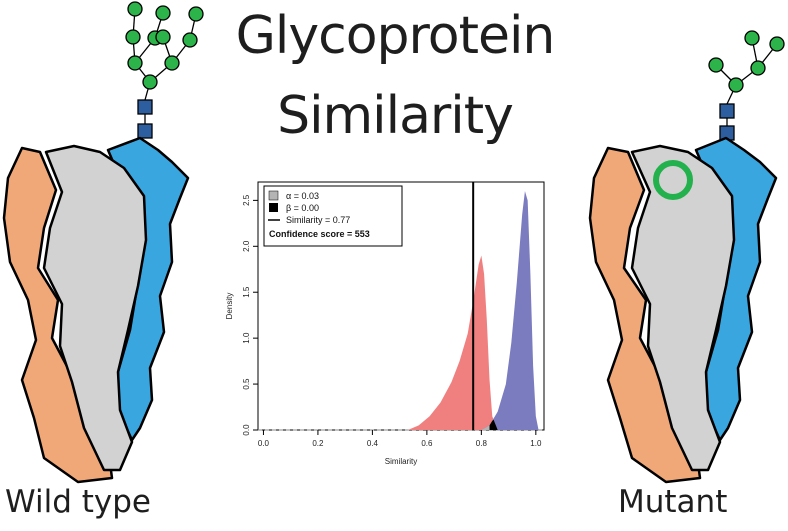 The width and height of the screenshot is (788, 531). I want to click on mutant-orange-domain, so click(645, 315).